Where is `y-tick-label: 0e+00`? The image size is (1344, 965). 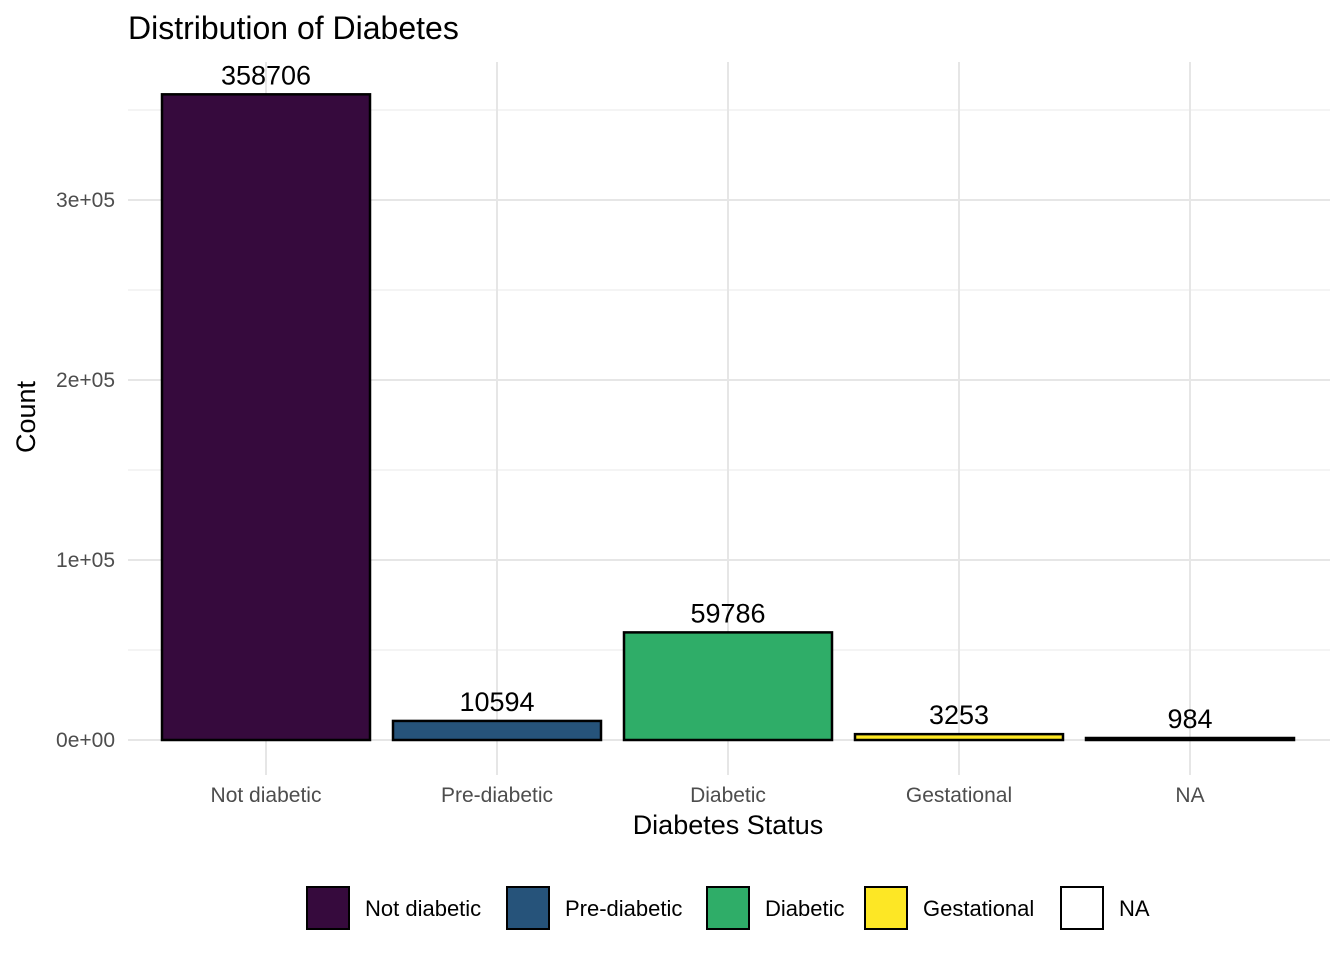
y-tick-label: 0e+00 is located at coordinates (85, 740).